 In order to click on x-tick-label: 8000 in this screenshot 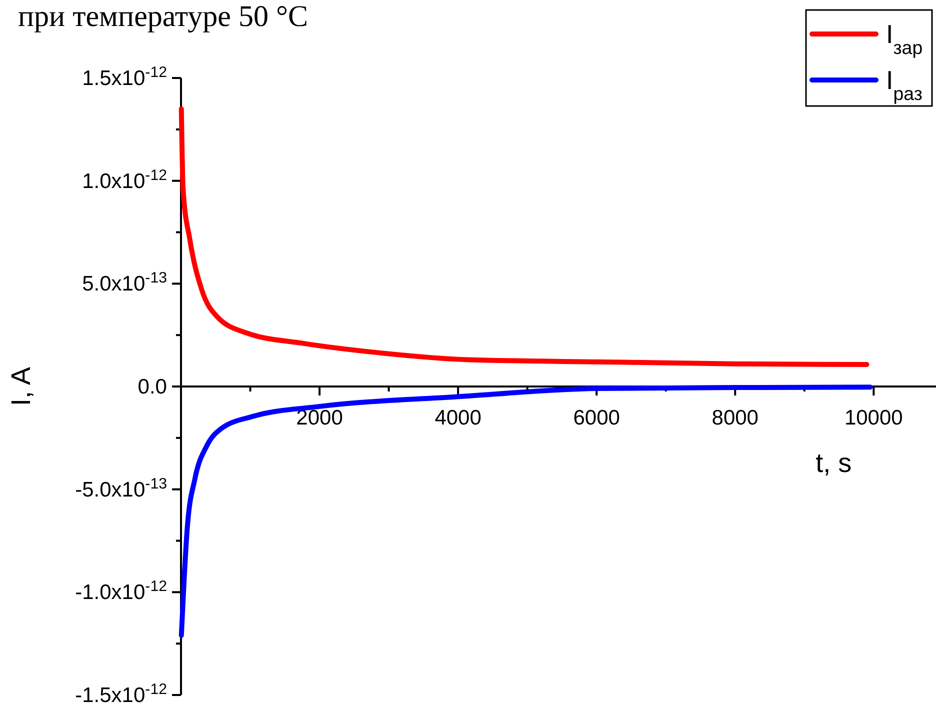, I will do `click(735, 418)`.